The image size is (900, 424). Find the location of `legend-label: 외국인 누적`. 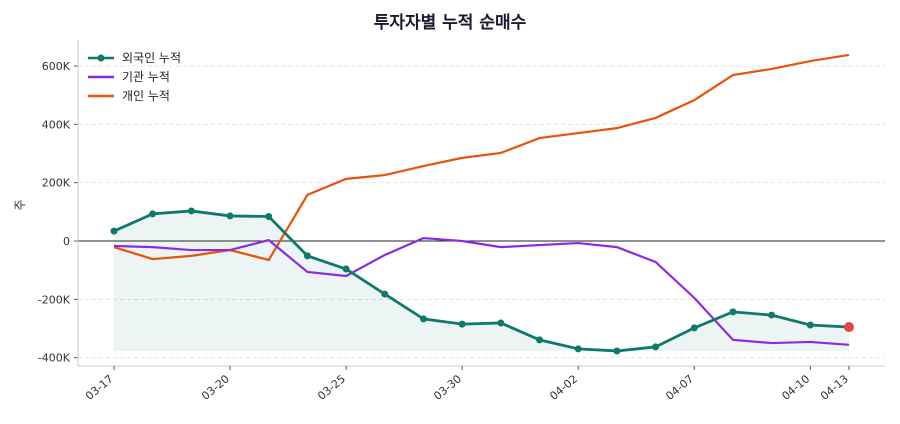

legend-label: 외국인 누적 is located at coordinates (151, 58).